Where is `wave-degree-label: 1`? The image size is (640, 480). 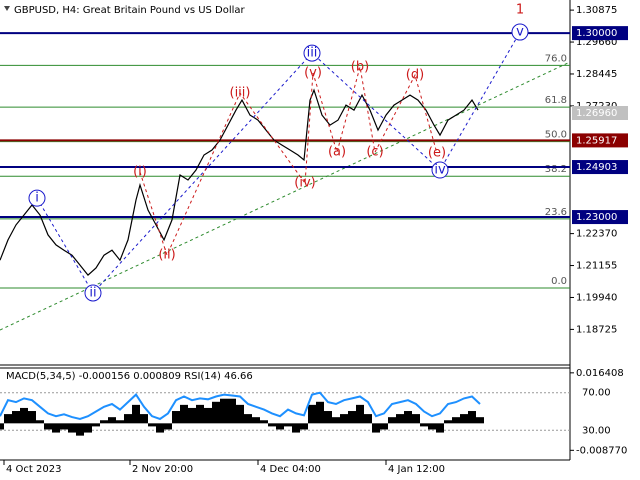 wave-degree-label: 1 is located at coordinates (520, 10).